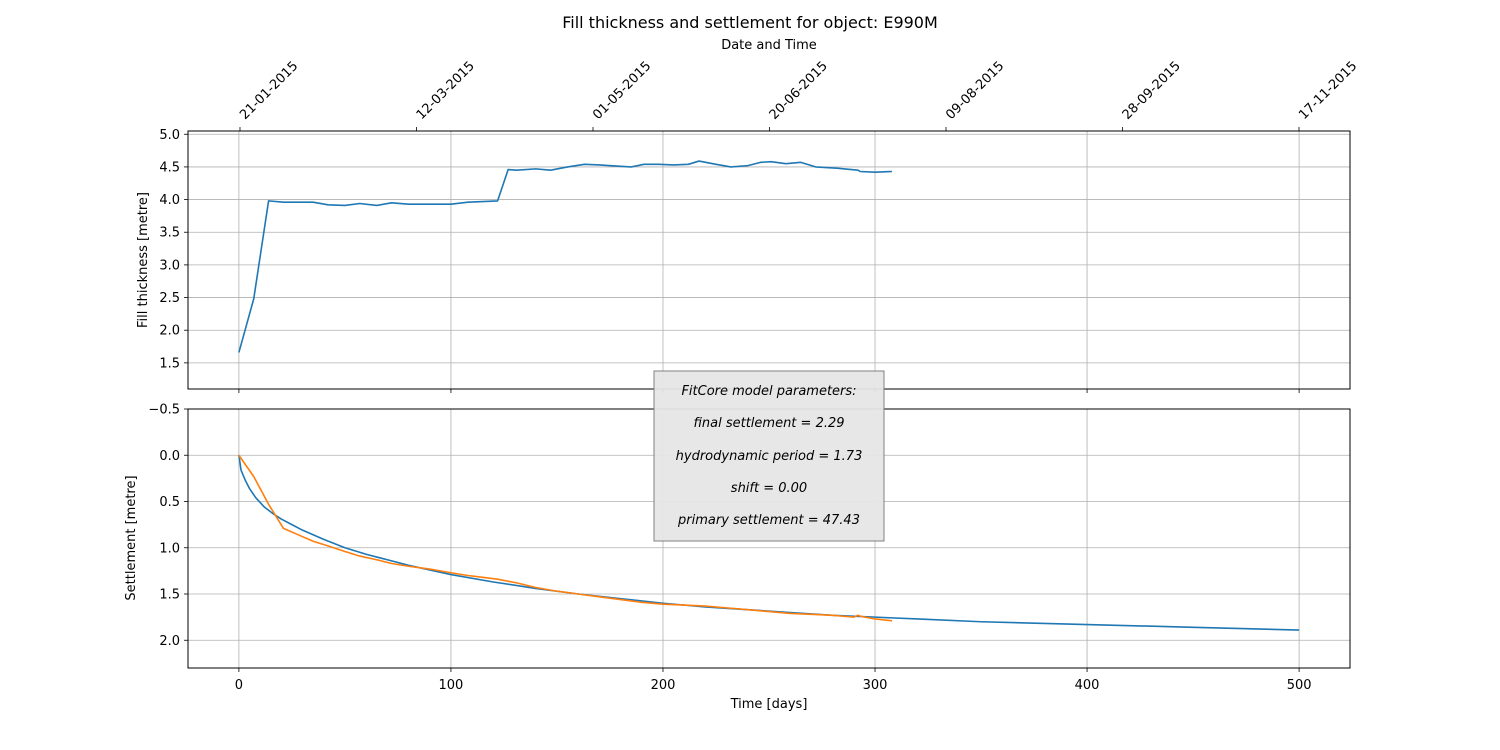 Image resolution: width=1500 pixels, height=750 pixels. Describe the element at coordinates (446, 91) in the screenshot. I see `date-tick-label-1: 12-03-2015` at that location.